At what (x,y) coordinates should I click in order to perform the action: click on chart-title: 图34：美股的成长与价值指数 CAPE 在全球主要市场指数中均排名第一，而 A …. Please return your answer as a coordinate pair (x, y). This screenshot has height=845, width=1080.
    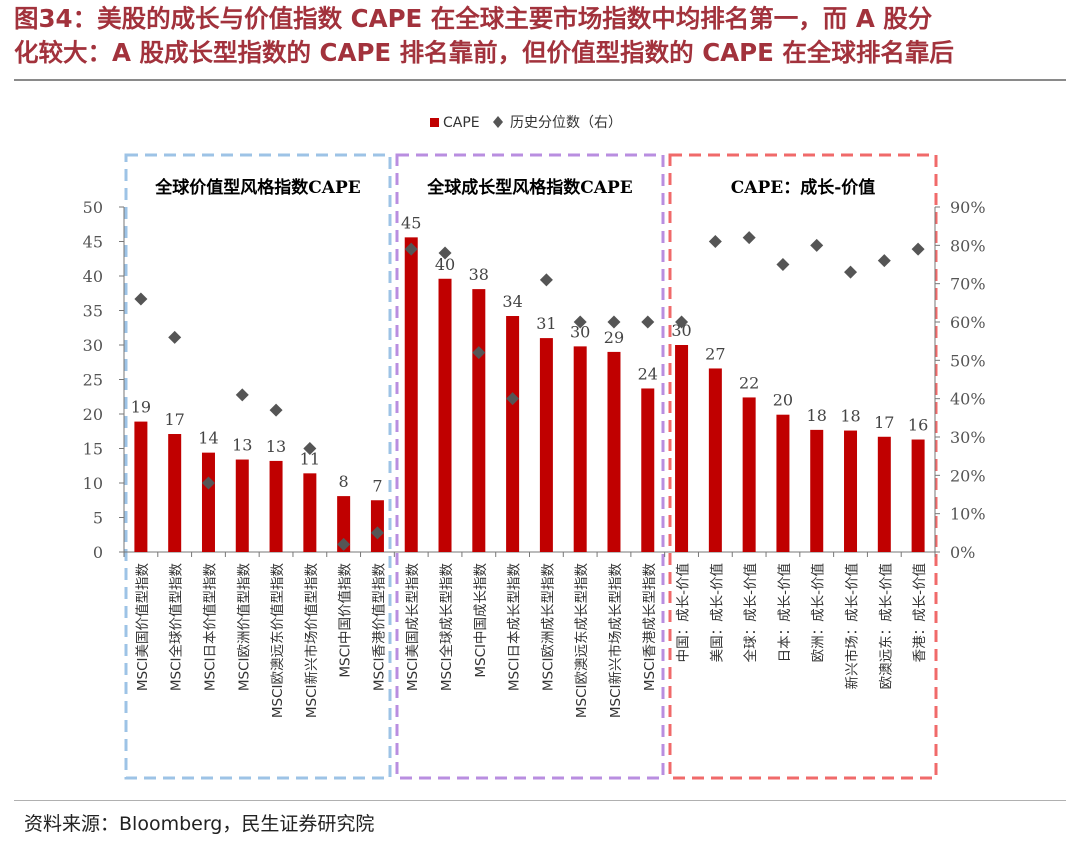
    Looking at the image, I should click on (542, 36).